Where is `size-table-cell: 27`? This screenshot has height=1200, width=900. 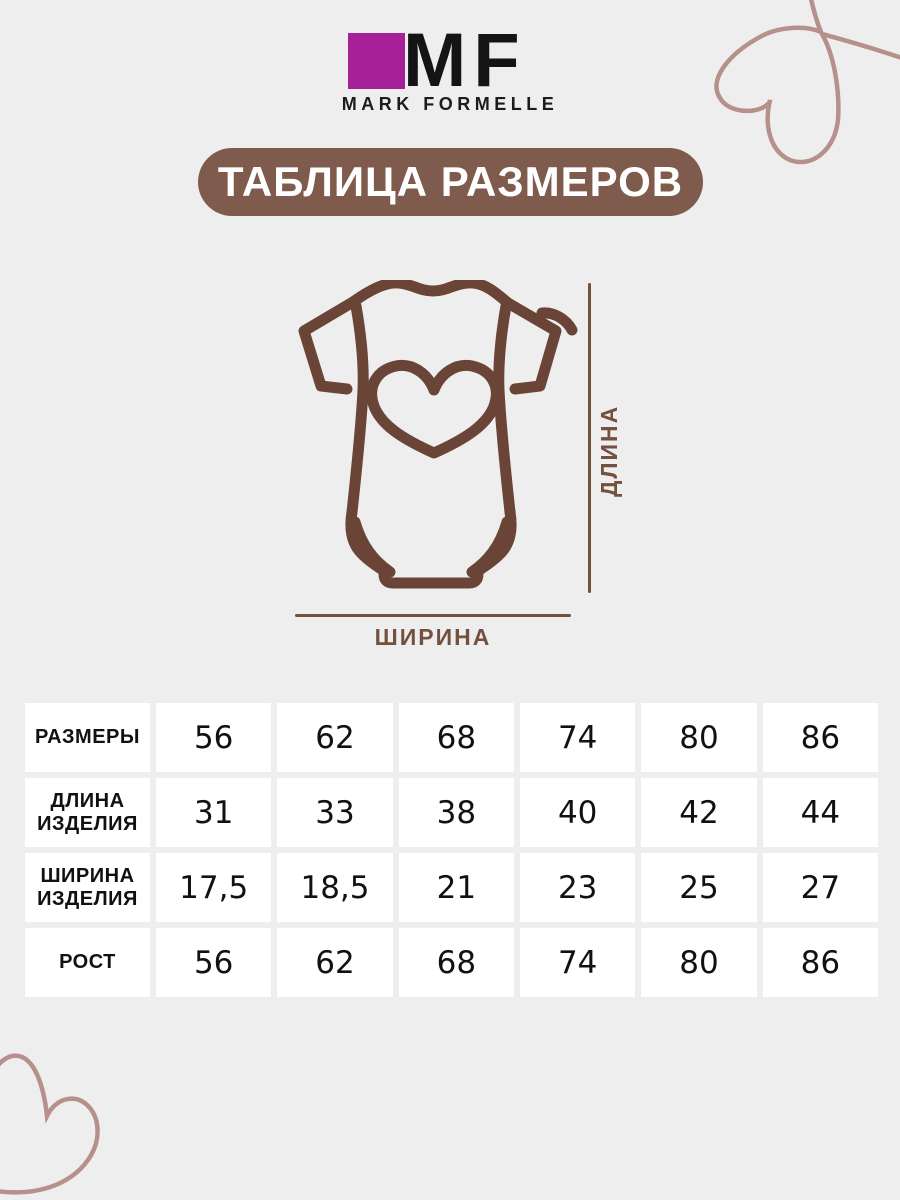
size-table-cell: 27 is located at coordinates (820, 887).